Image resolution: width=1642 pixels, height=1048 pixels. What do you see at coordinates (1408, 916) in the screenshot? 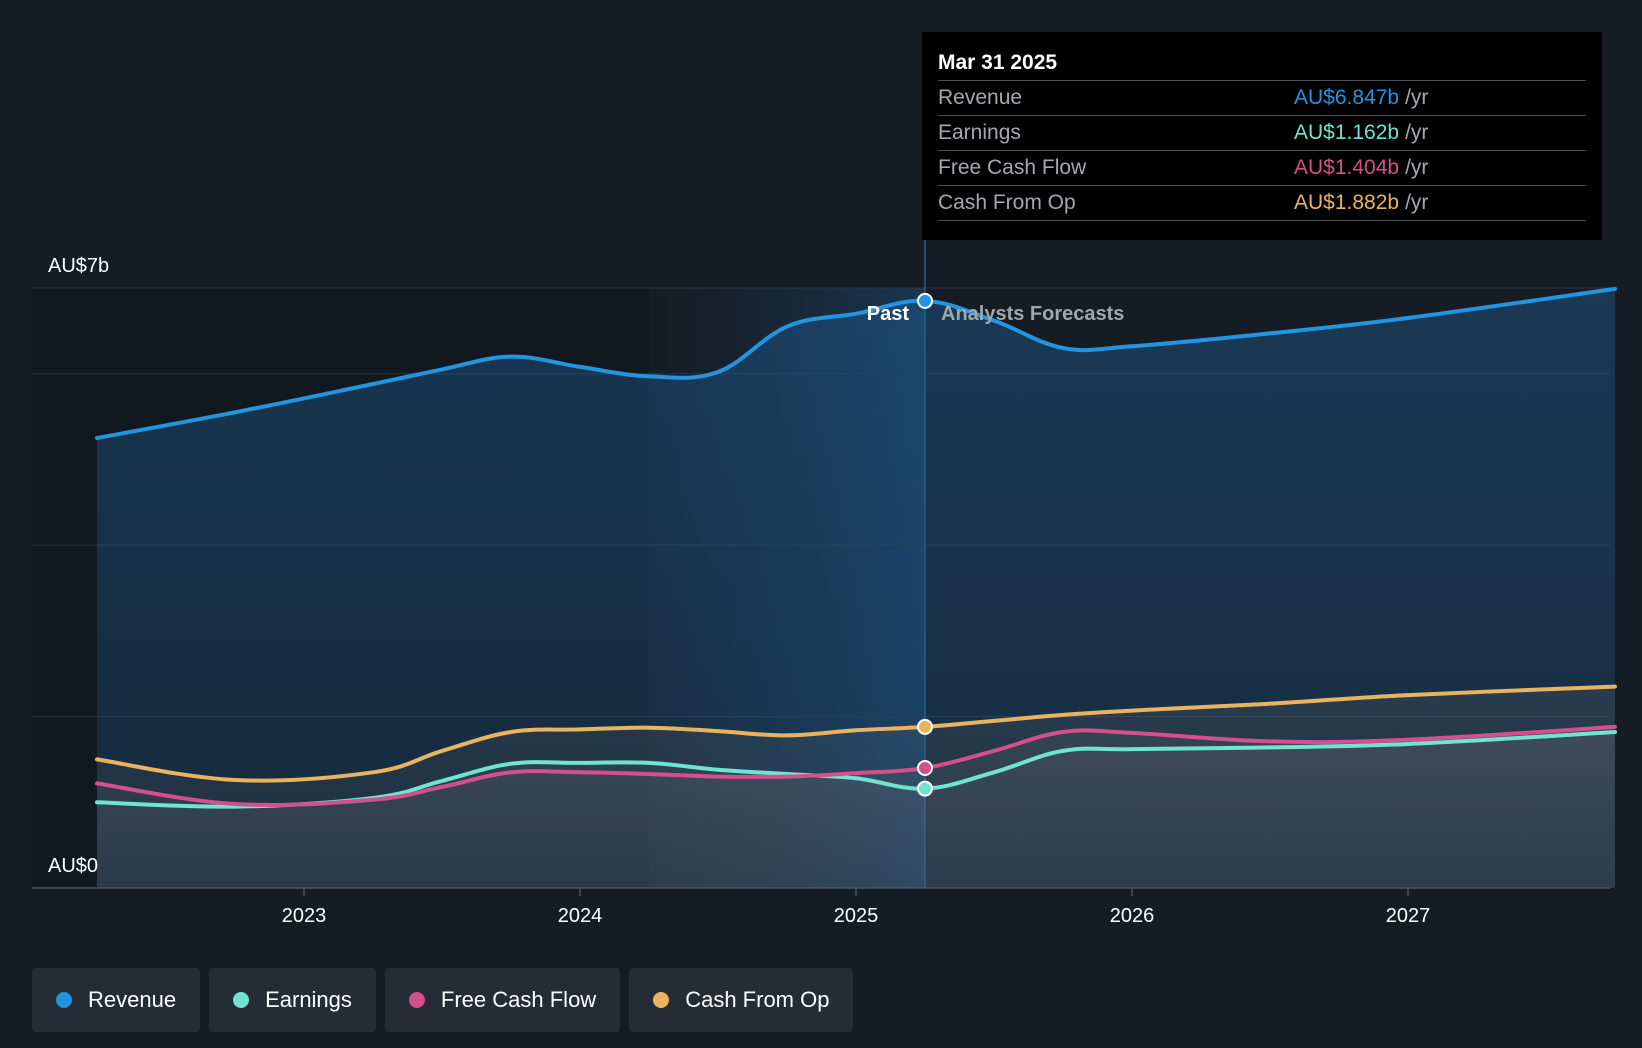
I see `x-tick-label: 2027` at bounding box center [1408, 916].